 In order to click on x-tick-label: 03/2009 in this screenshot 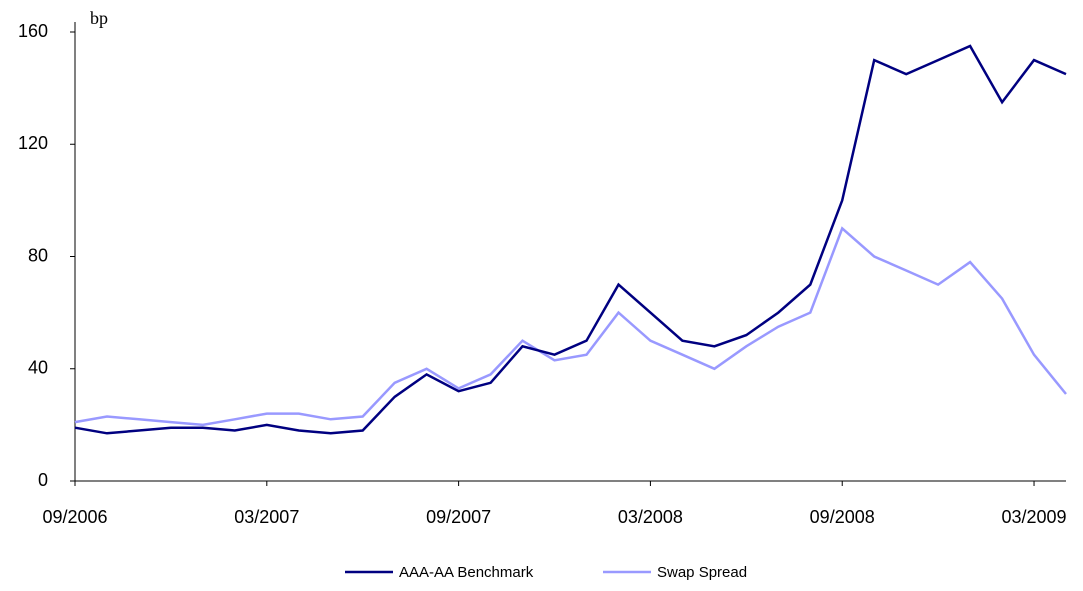, I will do `click(1033, 517)`.